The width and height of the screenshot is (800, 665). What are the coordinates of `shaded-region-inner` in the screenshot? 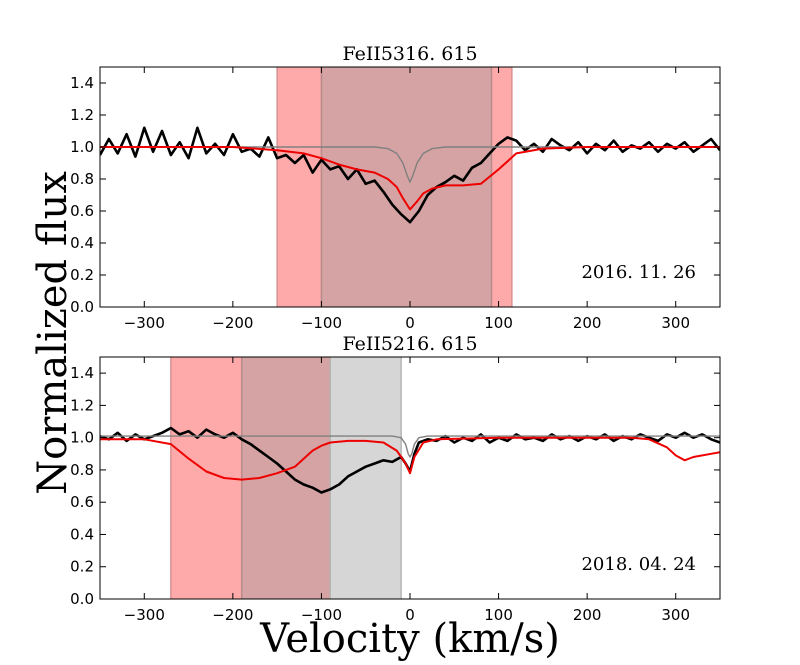 It's located at (406, 187).